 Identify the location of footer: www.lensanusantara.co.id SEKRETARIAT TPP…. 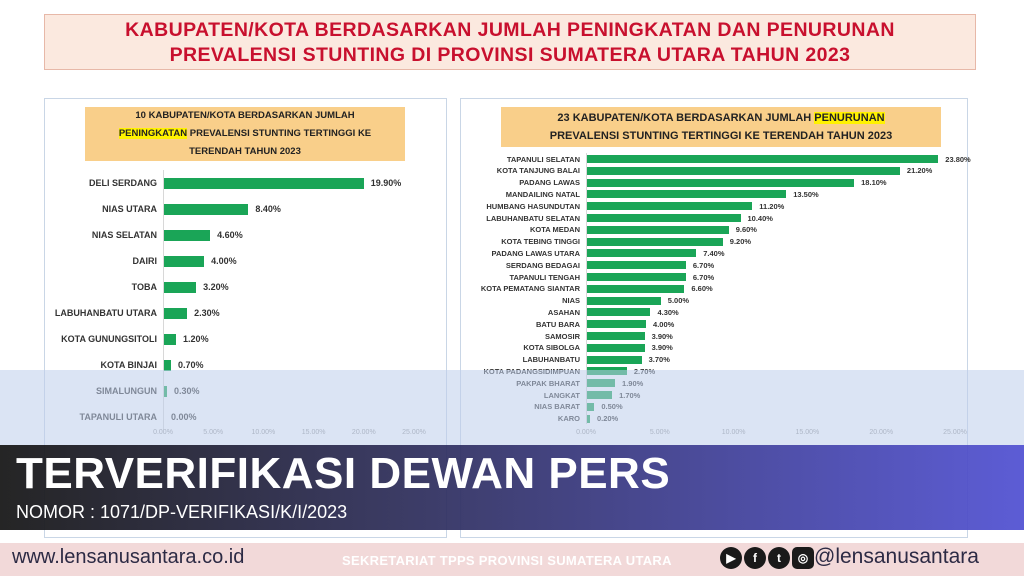
(512, 559).